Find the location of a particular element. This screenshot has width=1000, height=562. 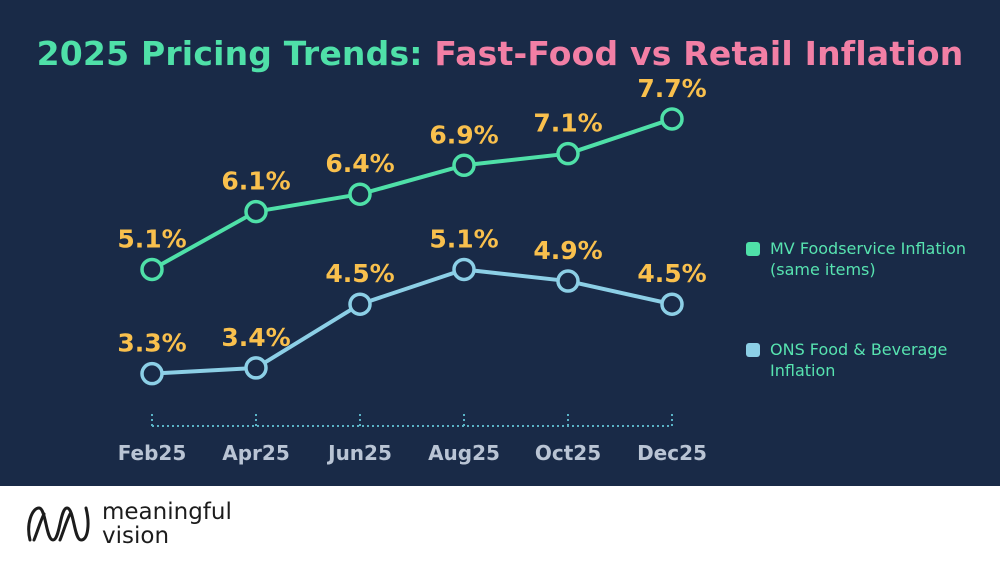

data-label-ons-food-beverage-jun25: 4.5% is located at coordinates (359, 273).